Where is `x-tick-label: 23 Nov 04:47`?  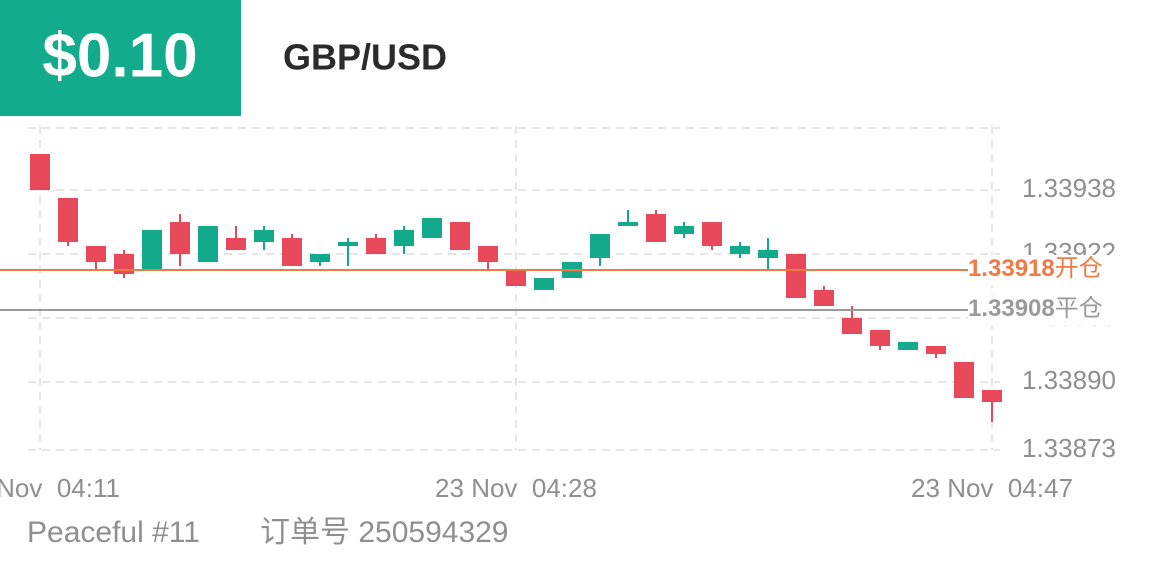 x-tick-label: 23 Nov 04:47 is located at coordinates (992, 488).